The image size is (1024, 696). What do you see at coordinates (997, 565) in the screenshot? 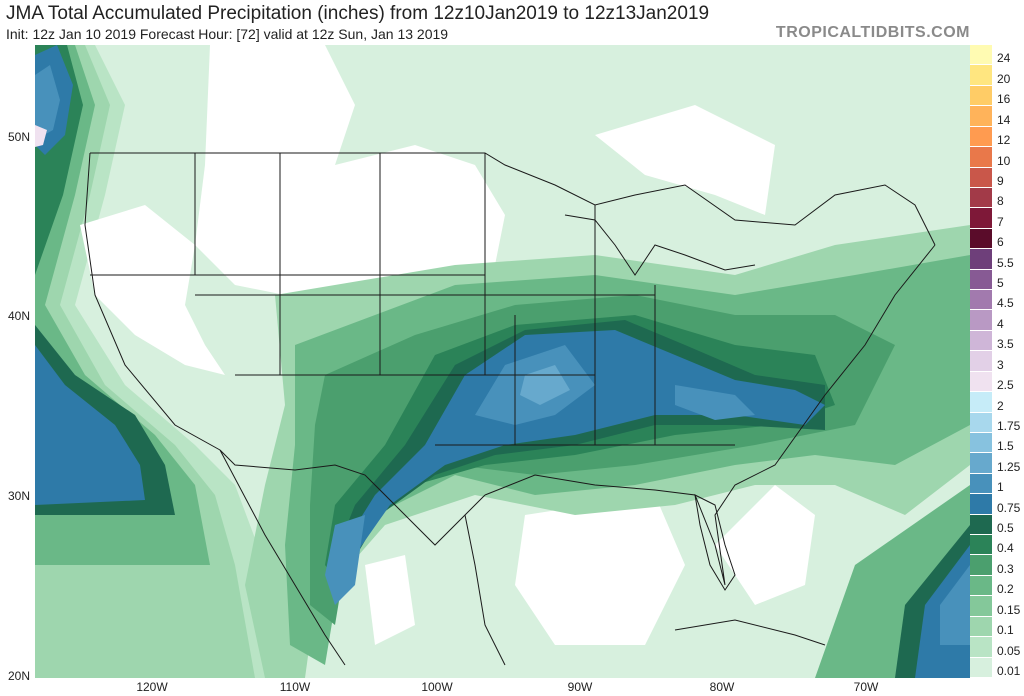
I see `legend-row: 0.3` at bounding box center [997, 565].